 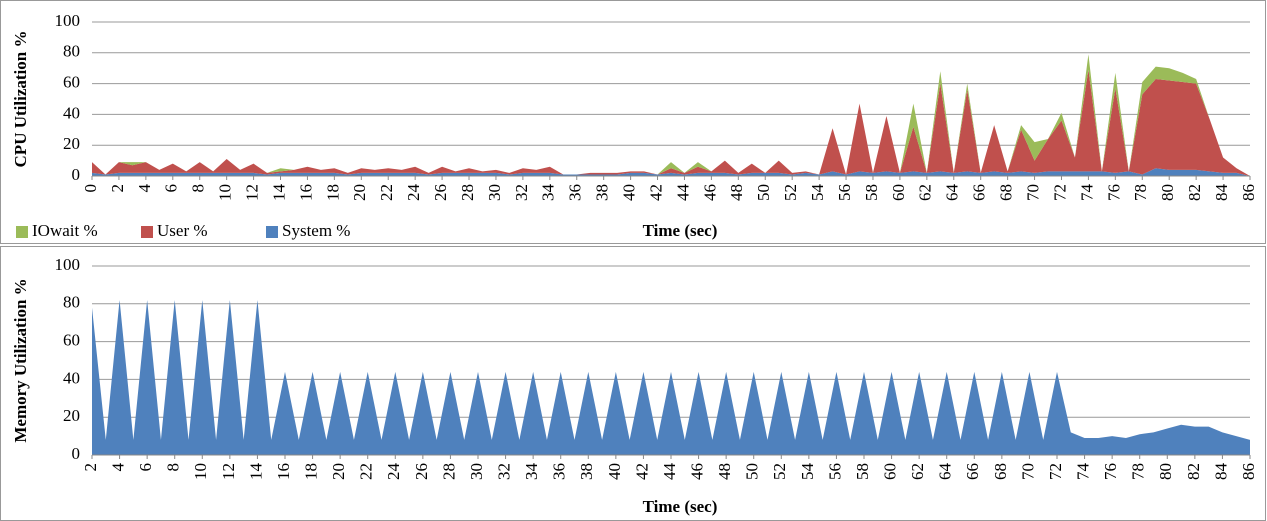 What do you see at coordinates (20, 360) in the screenshot?
I see `y-axis-title: Memory Utilization %` at bounding box center [20, 360].